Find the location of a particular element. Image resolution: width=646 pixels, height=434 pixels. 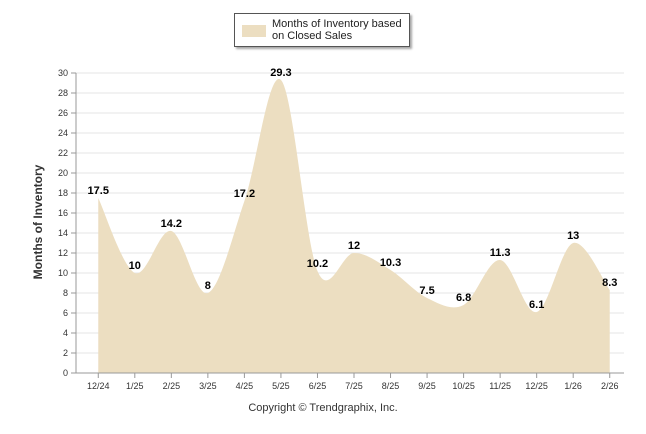

x-tick-label: 6/25 is located at coordinates (318, 386).